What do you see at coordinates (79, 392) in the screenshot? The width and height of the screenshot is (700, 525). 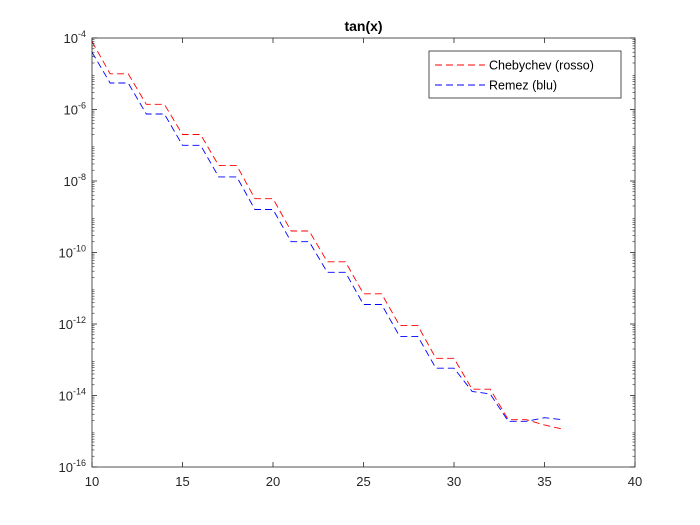 I see `y-tick-exponent: -14` at bounding box center [79, 392].